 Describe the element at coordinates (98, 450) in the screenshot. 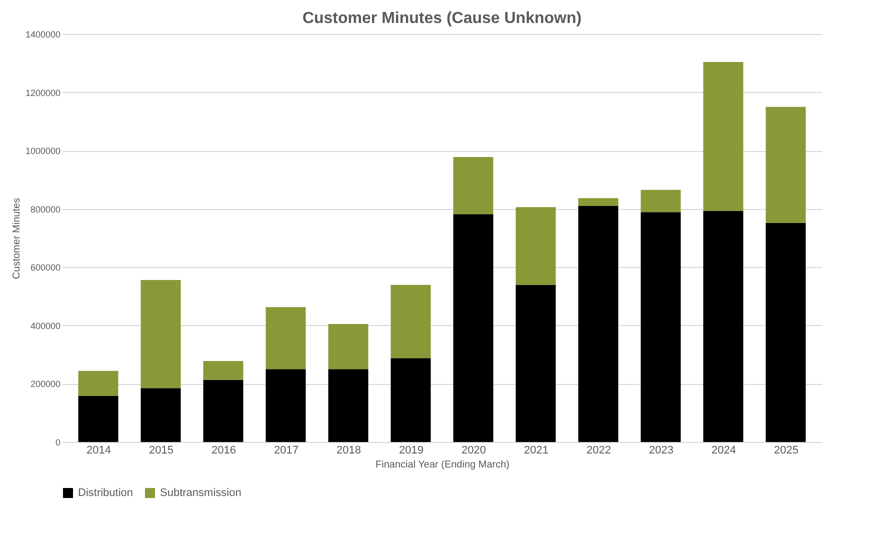

I see `x-tick-label: 2014` at that location.